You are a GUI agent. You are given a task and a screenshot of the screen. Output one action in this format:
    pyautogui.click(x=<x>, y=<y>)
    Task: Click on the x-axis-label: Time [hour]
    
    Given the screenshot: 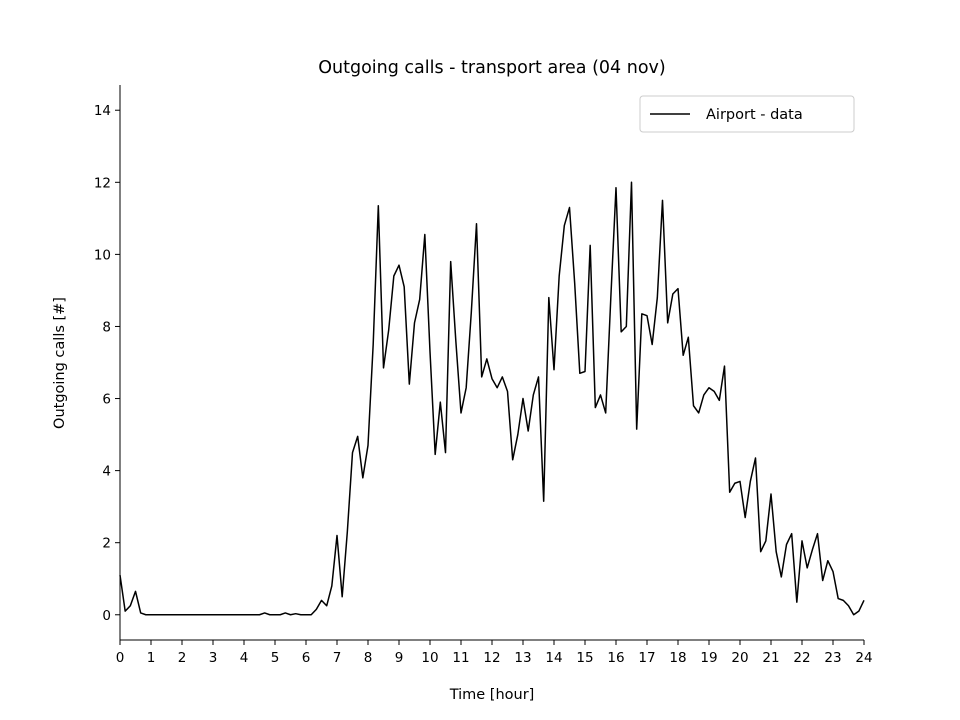 What is the action you would take?
    pyautogui.click(x=492, y=695)
    